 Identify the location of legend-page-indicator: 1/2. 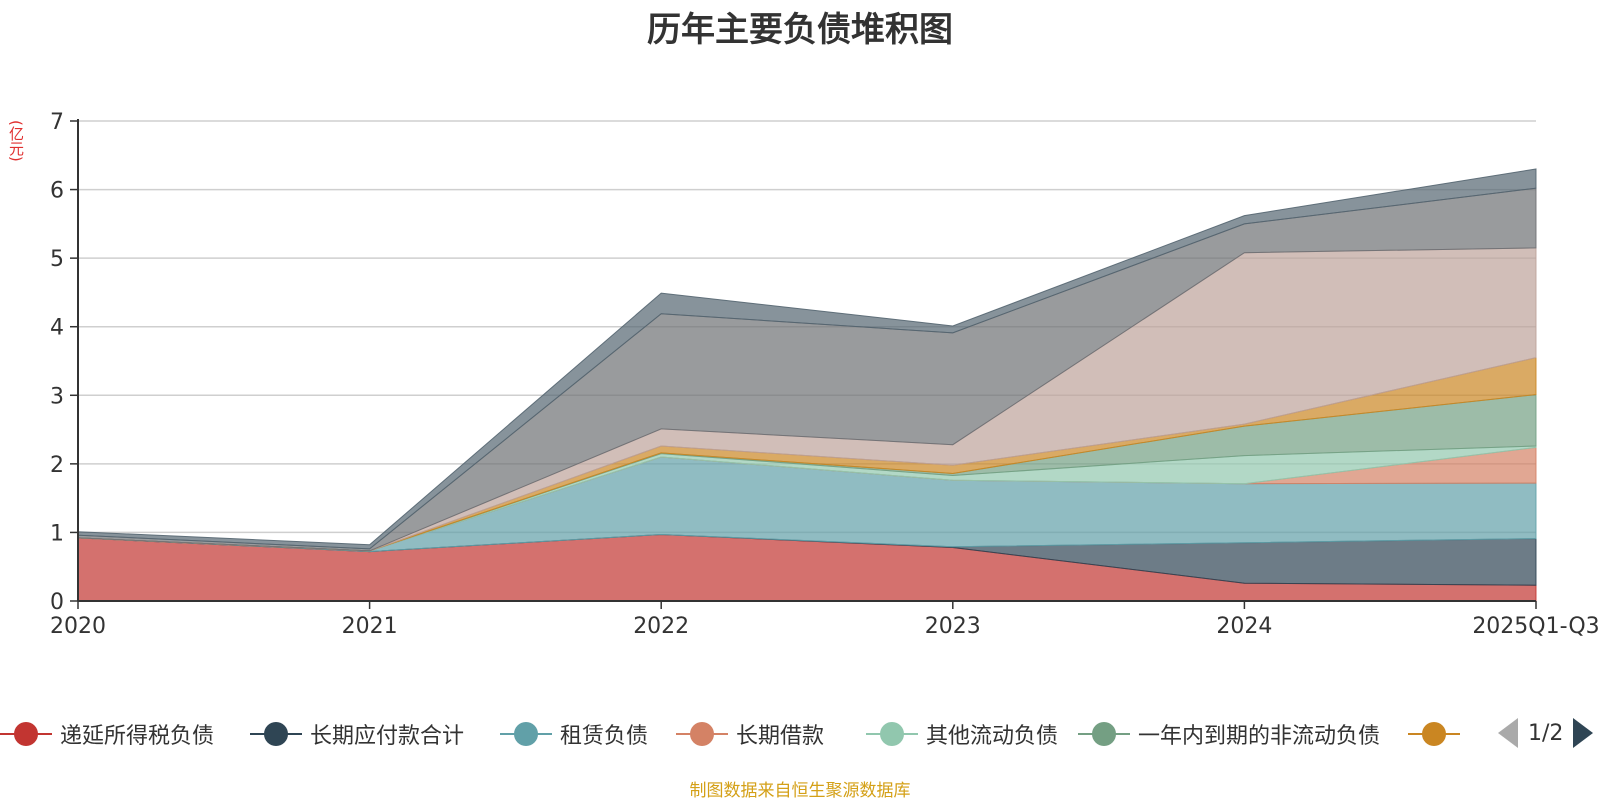
(1546, 733).